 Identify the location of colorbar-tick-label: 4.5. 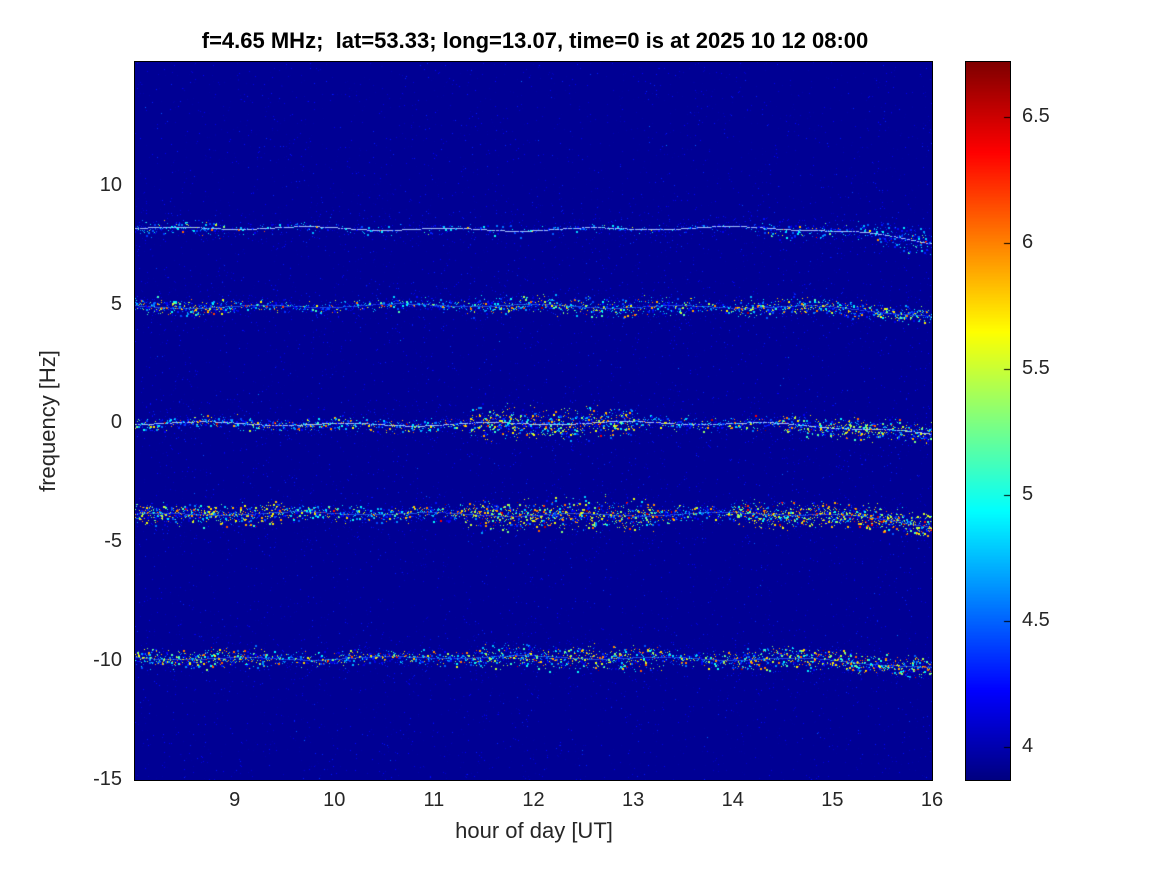
(1036, 620).